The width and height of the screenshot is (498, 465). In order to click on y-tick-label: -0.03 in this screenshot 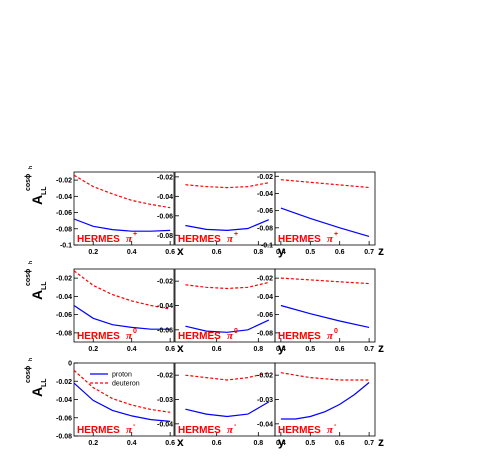, I will do `click(265, 400)`.